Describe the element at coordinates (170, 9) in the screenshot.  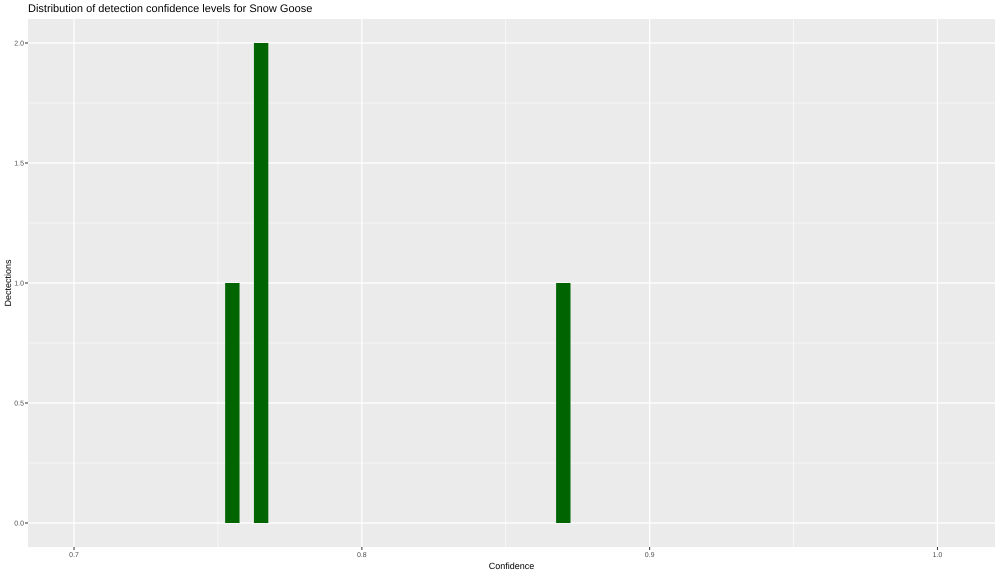
I see `chart-title: Distribution of detection confidence levels for Snow Goose` at that location.